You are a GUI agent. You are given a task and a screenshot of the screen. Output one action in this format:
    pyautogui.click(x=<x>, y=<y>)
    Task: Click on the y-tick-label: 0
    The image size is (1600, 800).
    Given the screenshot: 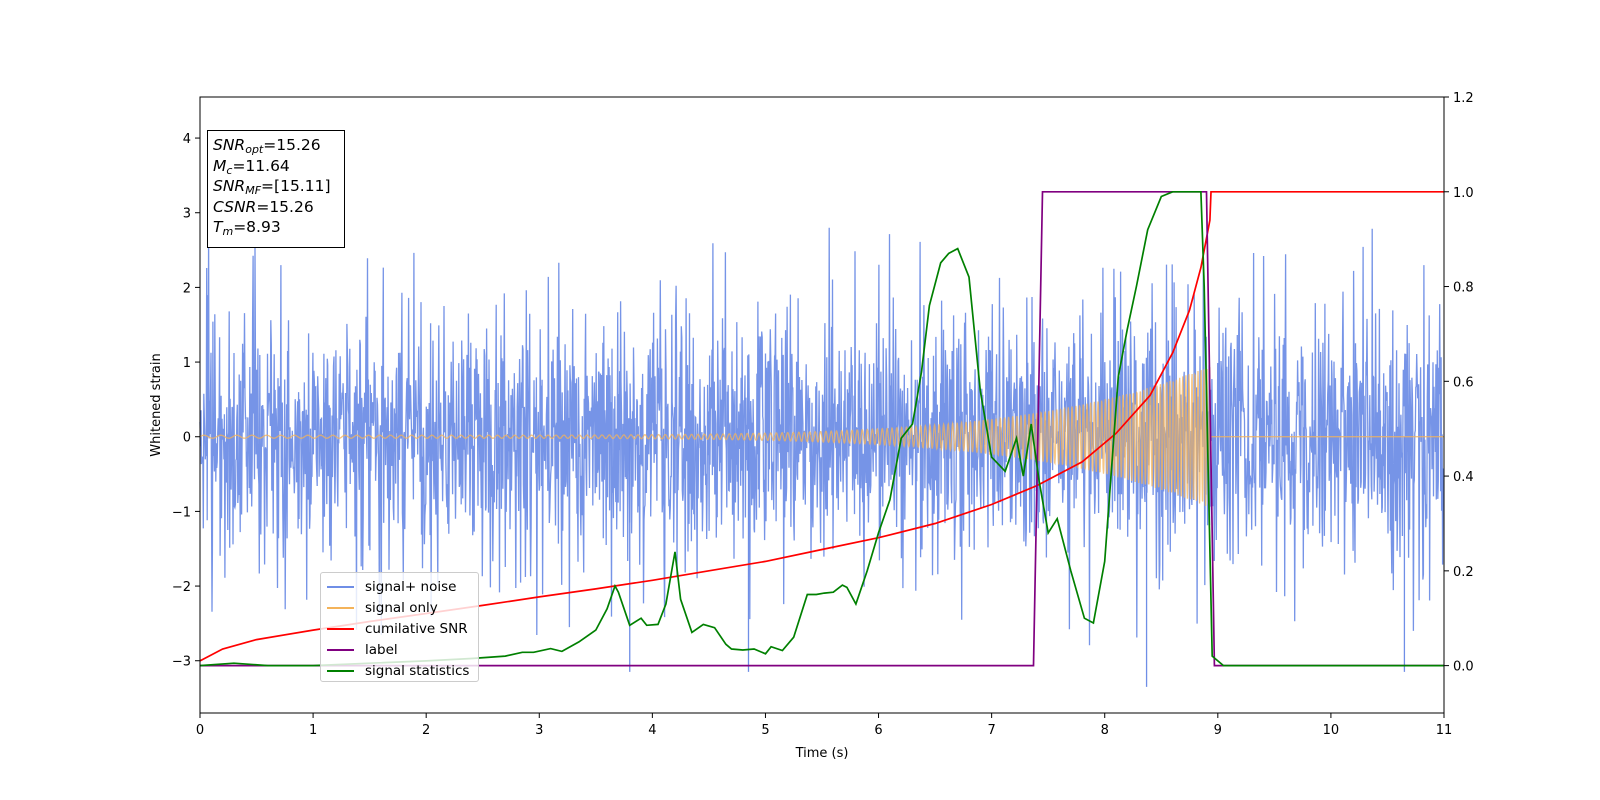 What is the action you would take?
    pyautogui.click(x=187, y=438)
    